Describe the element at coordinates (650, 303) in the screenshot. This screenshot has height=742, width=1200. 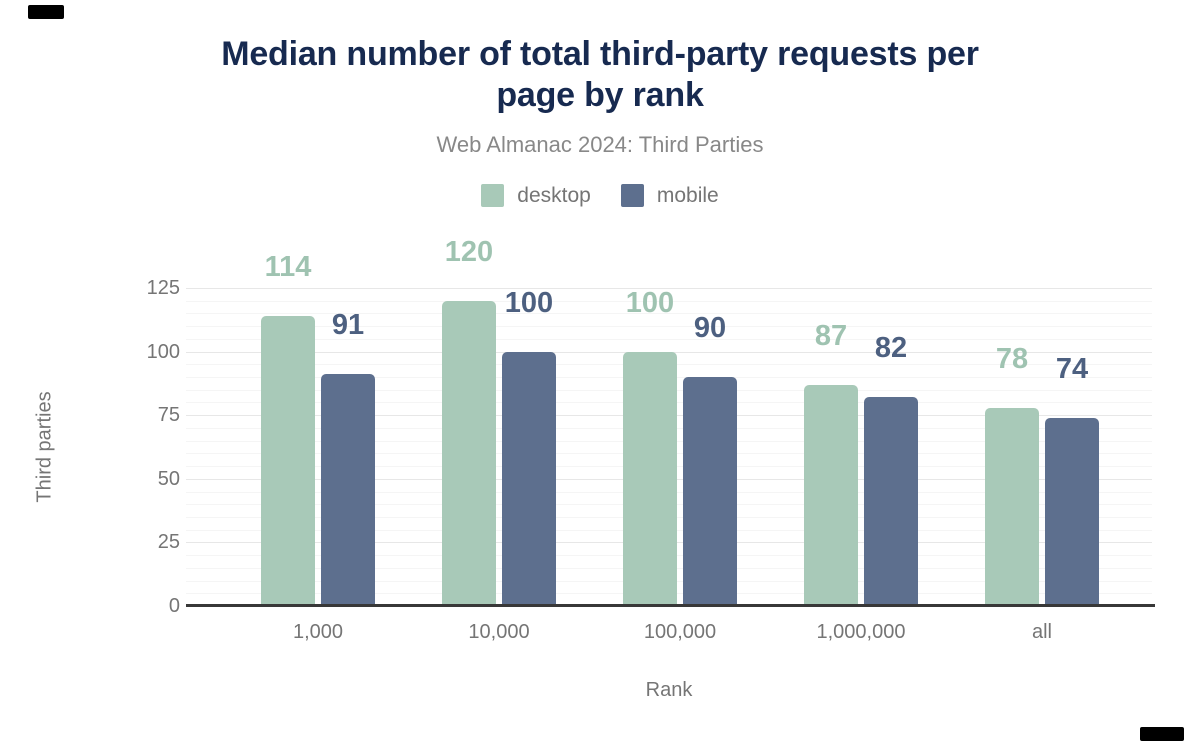
I see `bar-value-desktop-100000: 100` at that location.